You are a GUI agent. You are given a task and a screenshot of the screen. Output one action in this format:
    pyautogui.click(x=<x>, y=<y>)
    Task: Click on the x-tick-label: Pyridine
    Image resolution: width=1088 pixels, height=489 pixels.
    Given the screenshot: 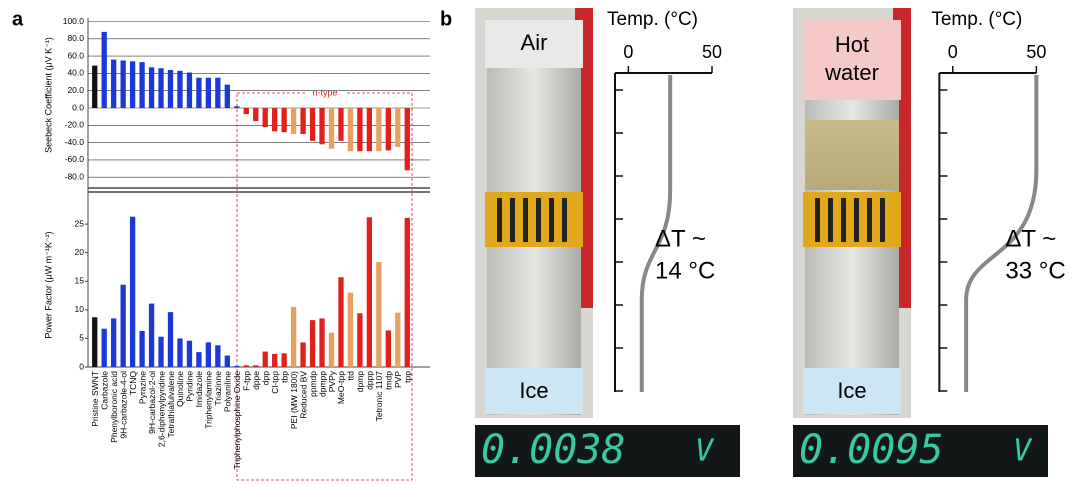 What is the action you would take?
    pyautogui.click(x=190, y=386)
    